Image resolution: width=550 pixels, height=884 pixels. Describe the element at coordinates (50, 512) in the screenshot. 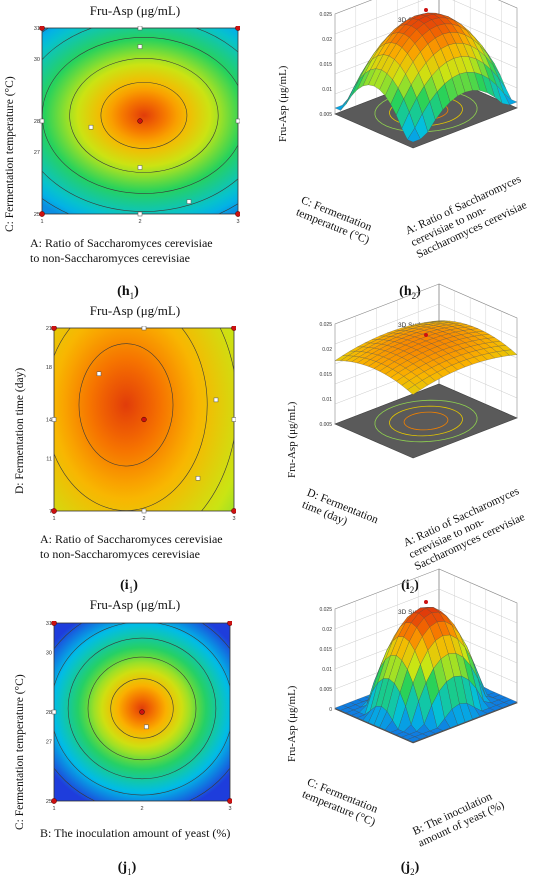

I see `y-tick-label: 7` at that location.